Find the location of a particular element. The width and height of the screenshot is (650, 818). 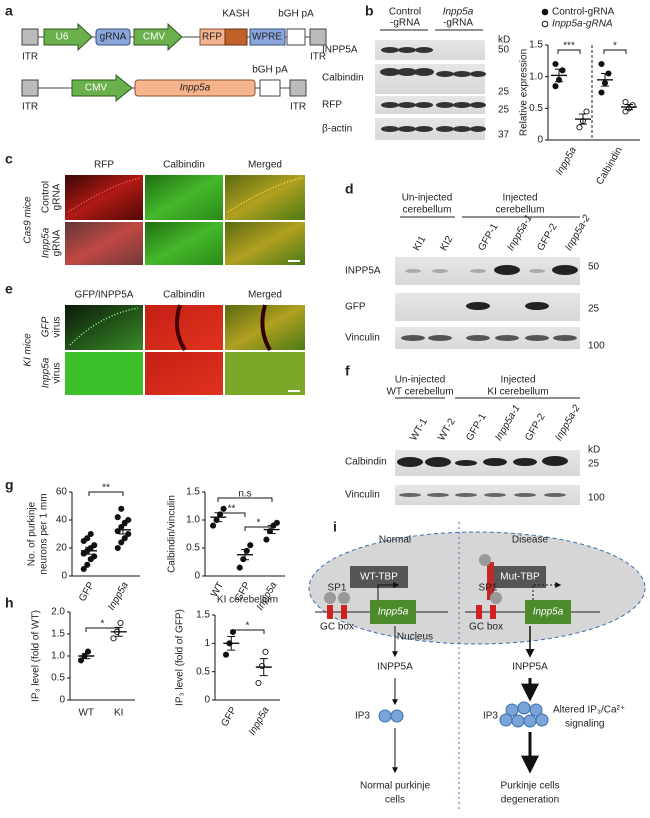

gc-box-label: GC box is located at coordinates (337, 627).